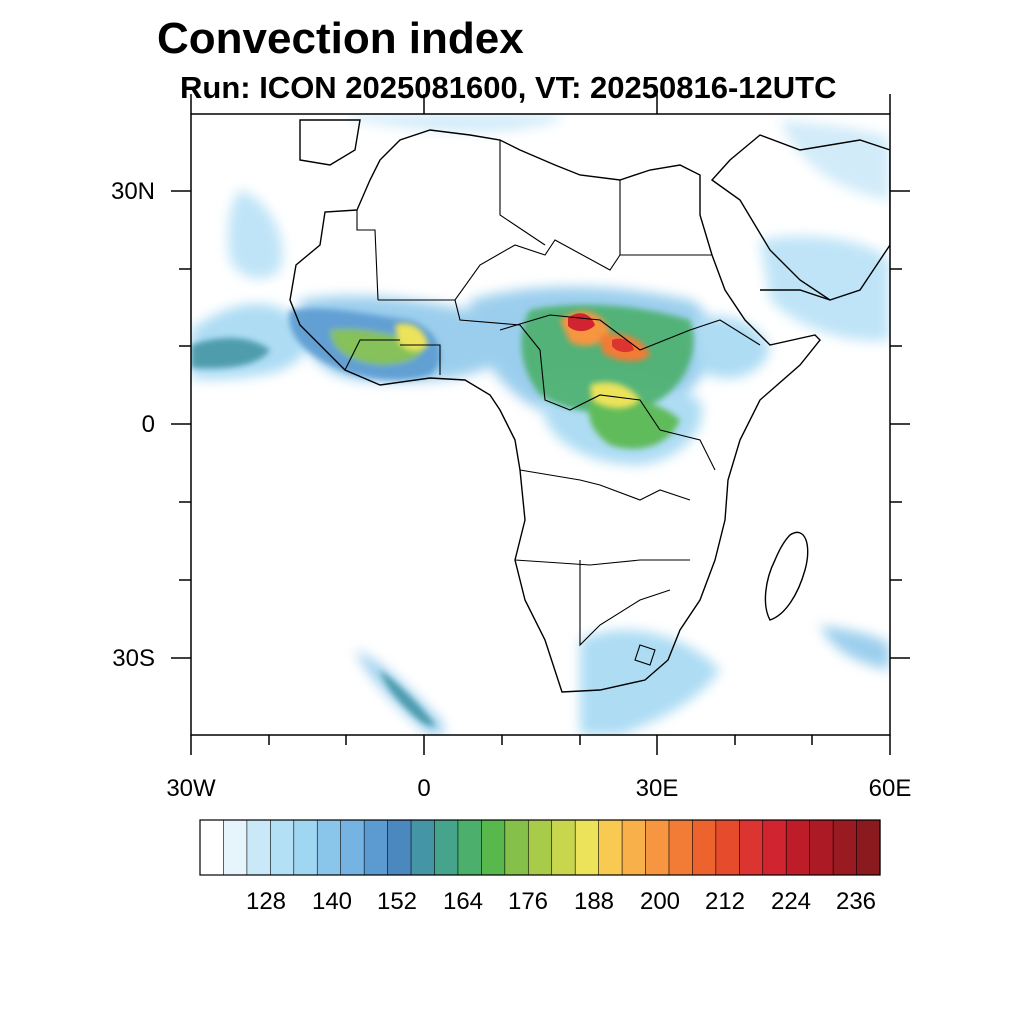 The image size is (1024, 1024). I want to click on lat-label-30s: 30S, so click(133, 658).